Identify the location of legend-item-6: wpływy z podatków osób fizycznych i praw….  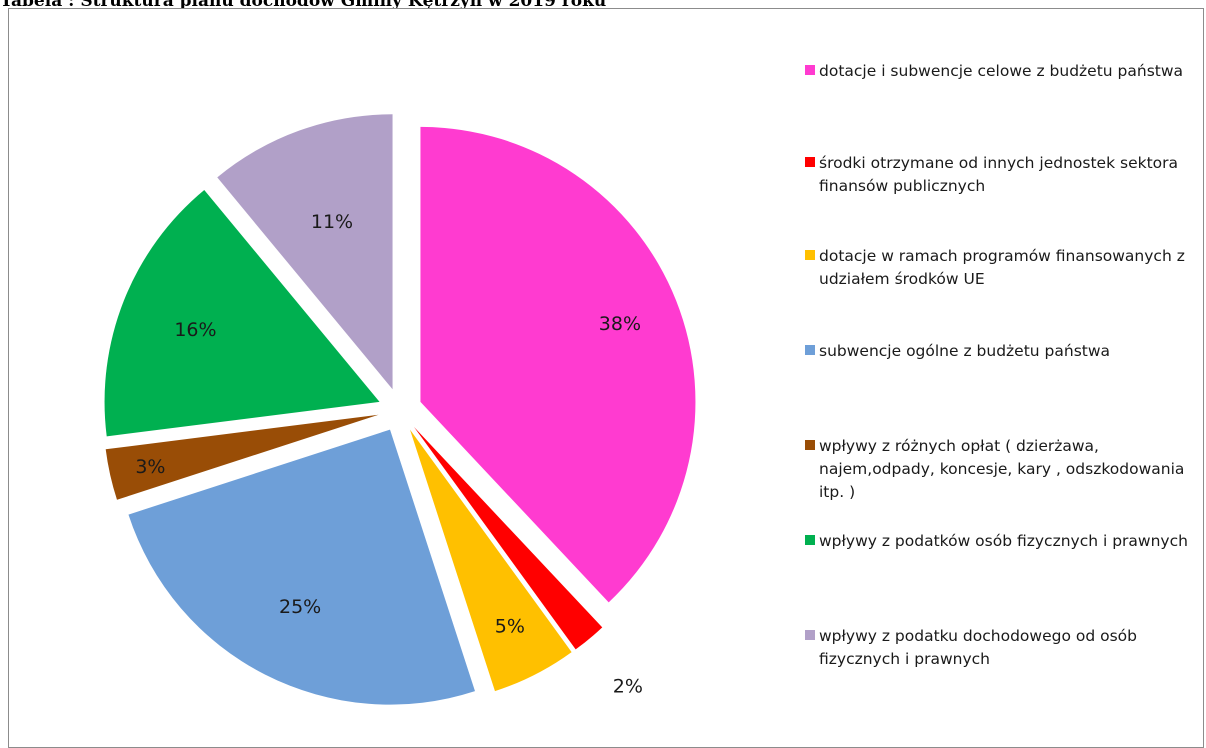
(997, 541).